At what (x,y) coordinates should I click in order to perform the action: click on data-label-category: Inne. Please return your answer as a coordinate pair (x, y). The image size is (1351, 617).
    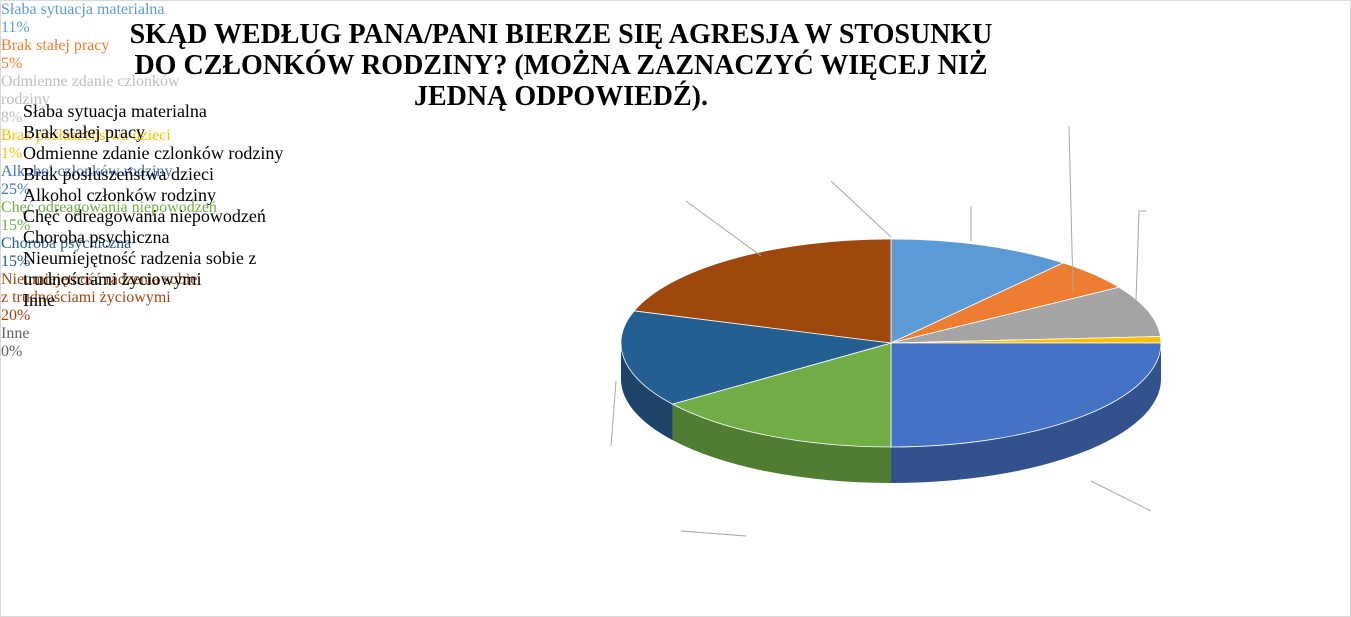
    Looking at the image, I should click on (15, 333).